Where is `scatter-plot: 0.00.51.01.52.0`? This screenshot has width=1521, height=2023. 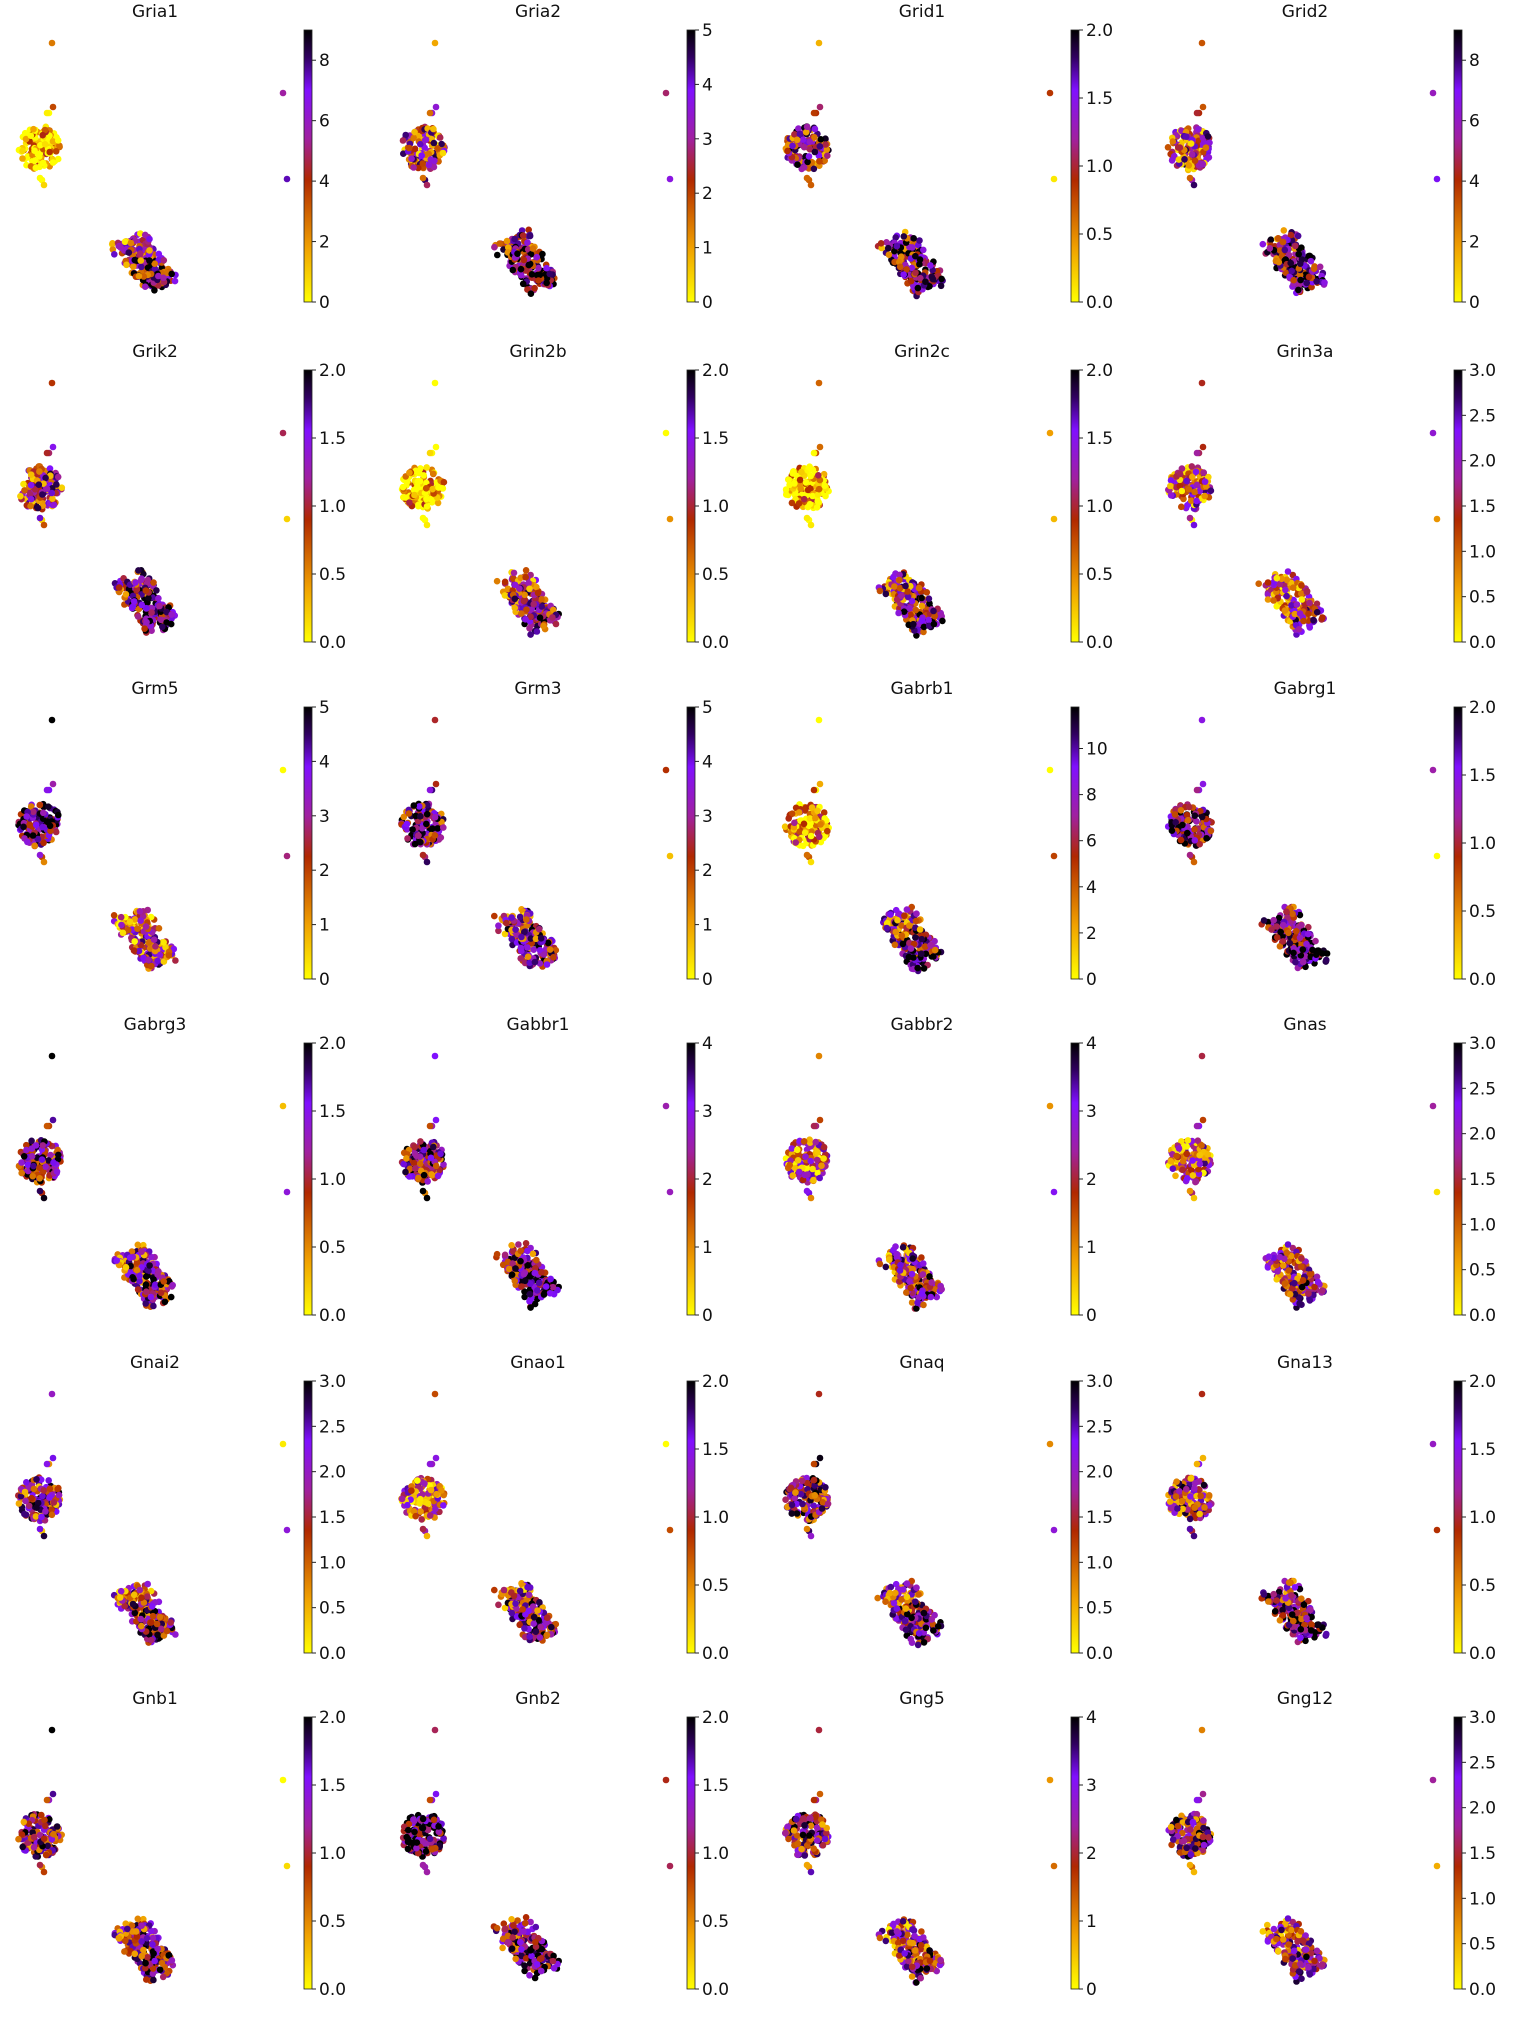
scatter-plot: 0.00.51.01.52.0 is located at coordinates (191, 1181).